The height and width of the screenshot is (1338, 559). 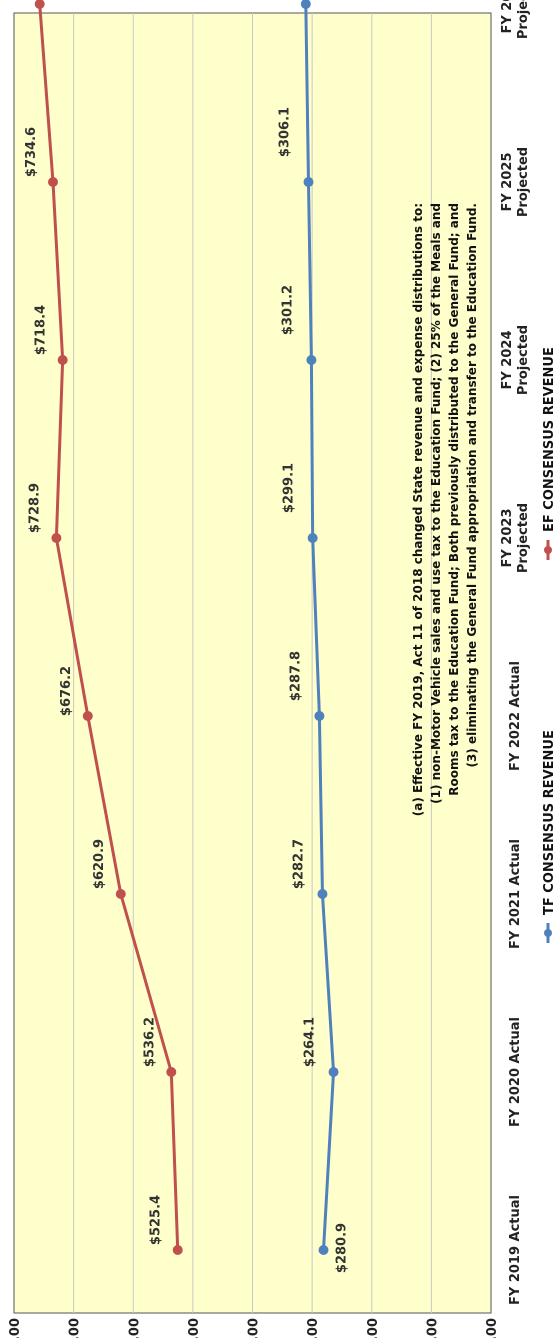 What do you see at coordinates (194, 1328) in the screenshot?
I see `y-tick-label: $500.00` at bounding box center [194, 1328].